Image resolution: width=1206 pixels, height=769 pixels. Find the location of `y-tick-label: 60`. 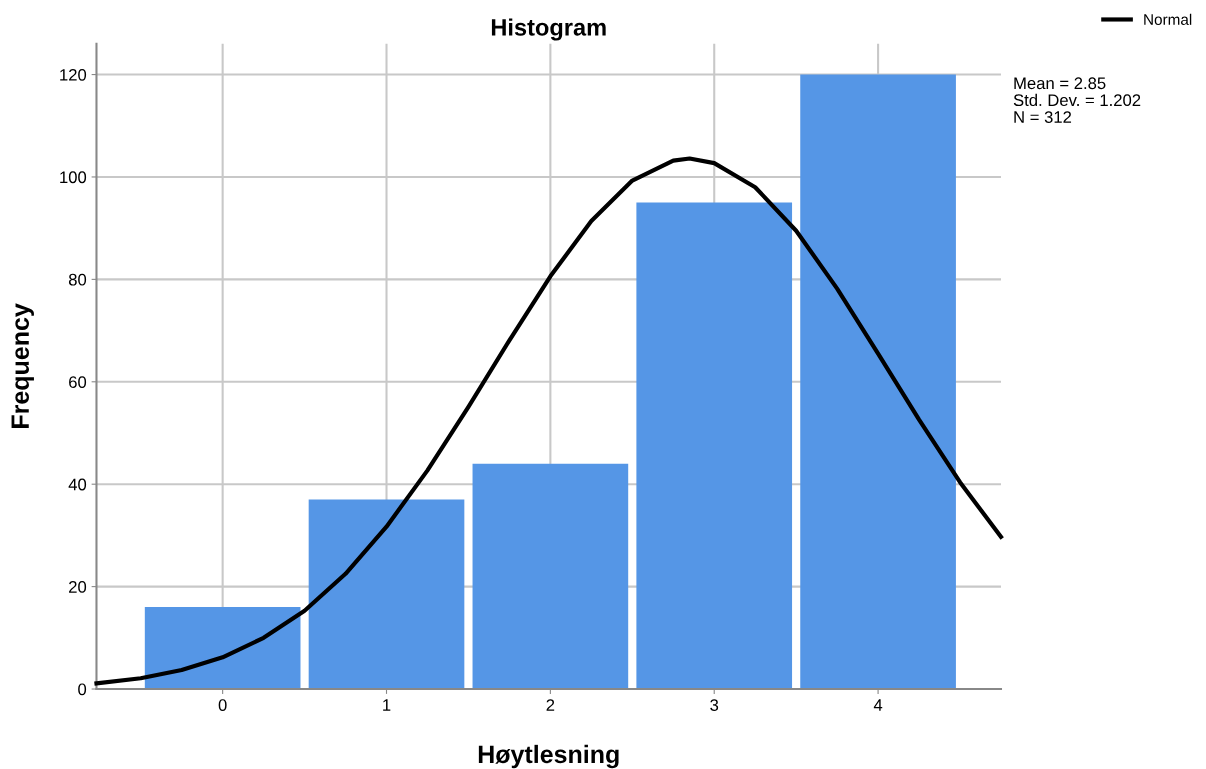

y-tick-label: 60 is located at coordinates (78, 382).